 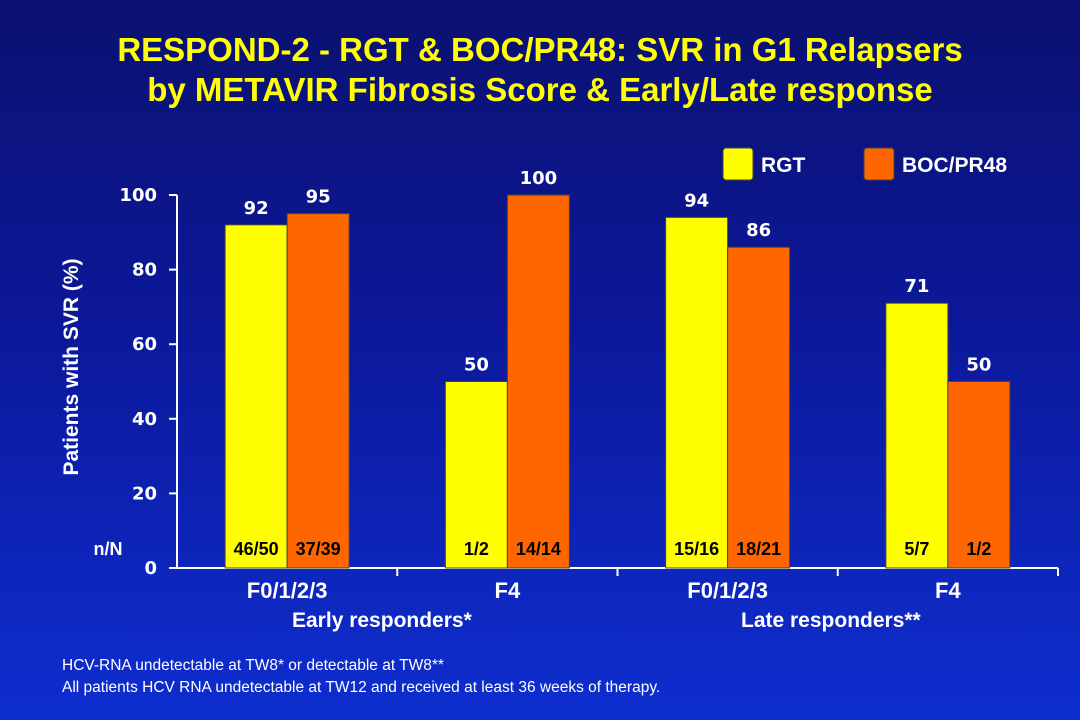 I want to click on bar-value-label: 86, so click(x=758, y=230).